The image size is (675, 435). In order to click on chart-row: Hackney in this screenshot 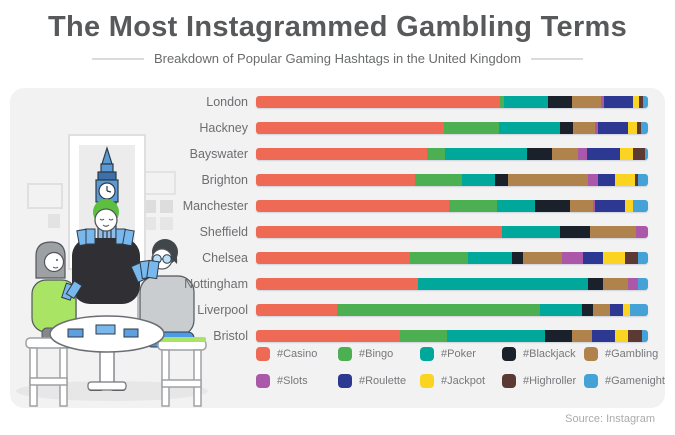, I will do `click(407, 128)`.